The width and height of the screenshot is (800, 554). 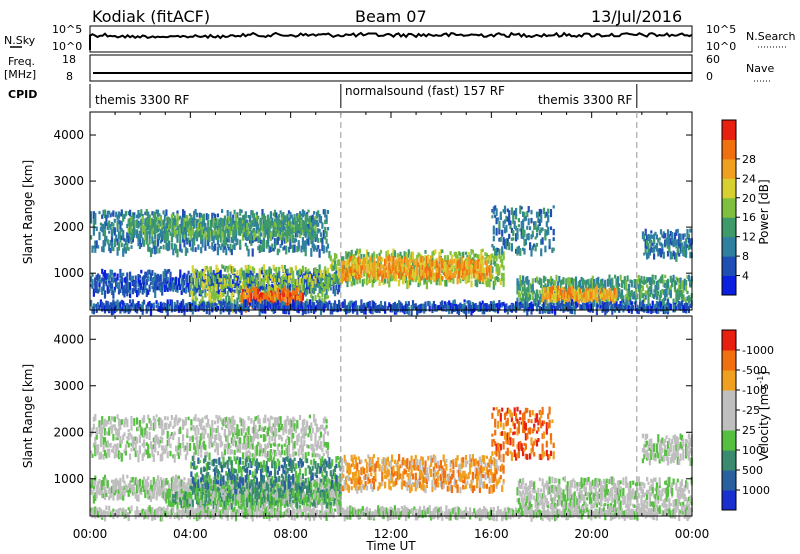 What do you see at coordinates (28, 212) in the screenshot?
I see `power-ylabel: Slant Range [km]` at bounding box center [28, 212].